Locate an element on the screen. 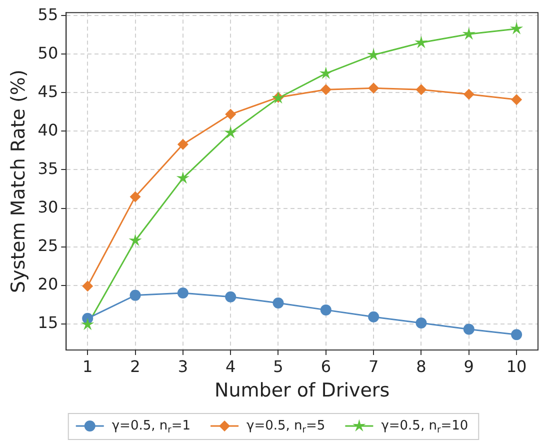  x-tick-label: 6 is located at coordinates (326, 366).